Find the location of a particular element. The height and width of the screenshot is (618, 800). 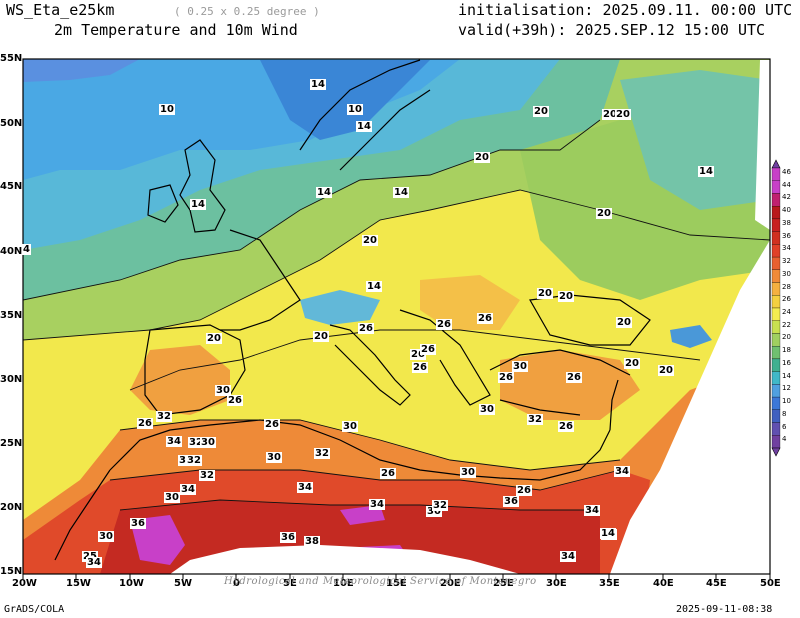

colorbar-value: 32 is located at coordinates (786, 261).